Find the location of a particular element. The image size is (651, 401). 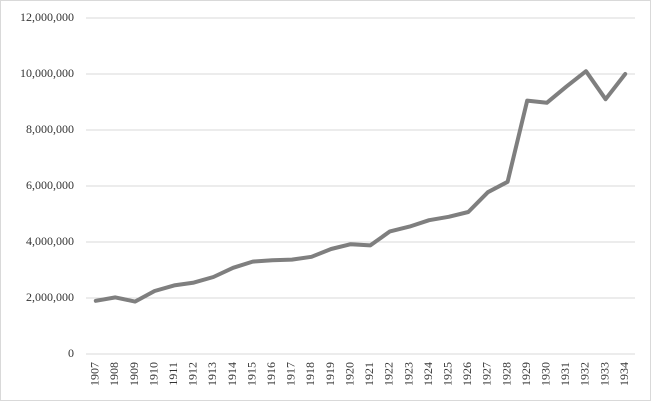

y-tick-label: 4,000,000 is located at coordinates (50, 241).